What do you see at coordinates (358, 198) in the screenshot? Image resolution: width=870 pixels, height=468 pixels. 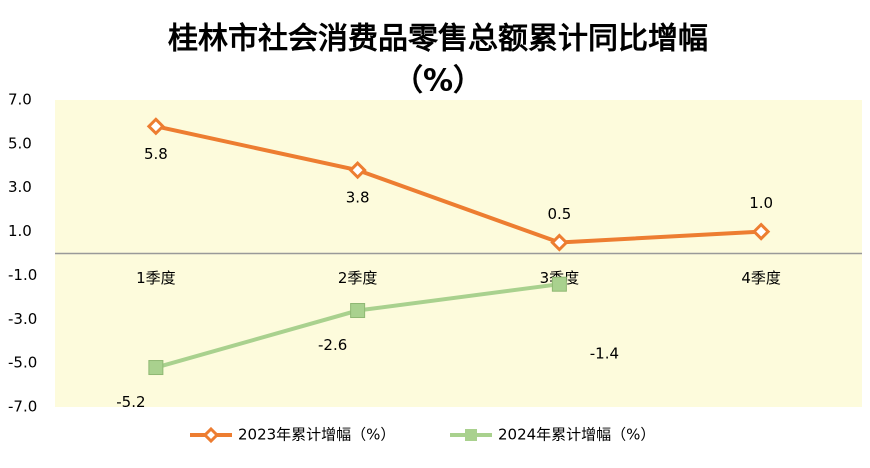 I see `data-label: 3.8` at bounding box center [358, 198].